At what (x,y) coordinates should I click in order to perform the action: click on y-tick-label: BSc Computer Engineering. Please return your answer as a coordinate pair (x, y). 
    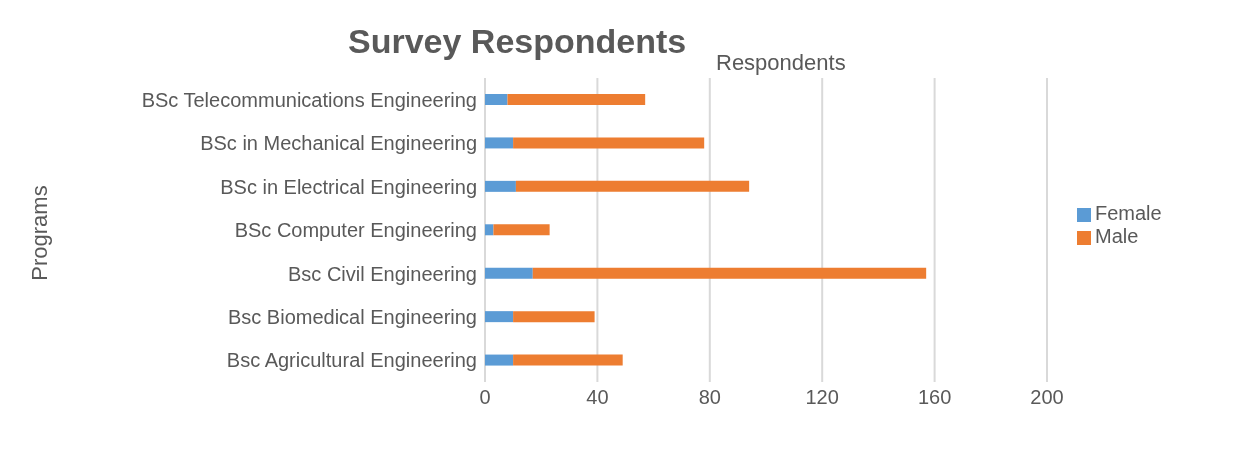
    Looking at the image, I should click on (355, 230).